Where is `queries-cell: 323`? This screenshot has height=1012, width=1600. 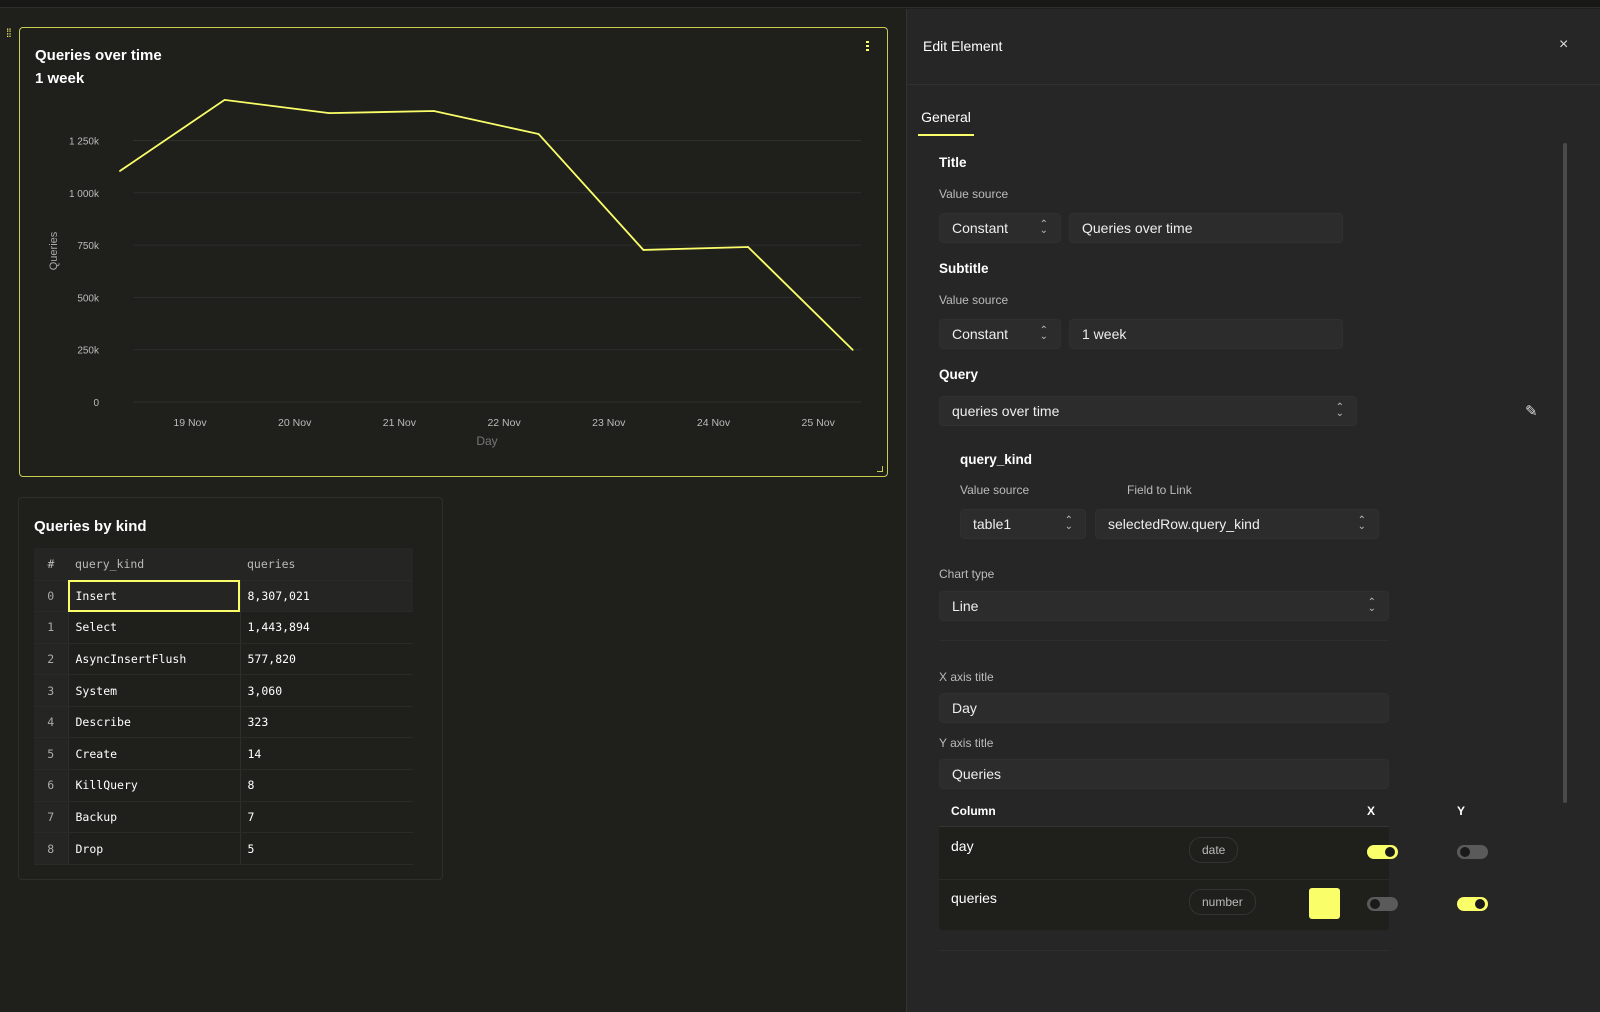
queries-cell: 323 is located at coordinates (326, 722).